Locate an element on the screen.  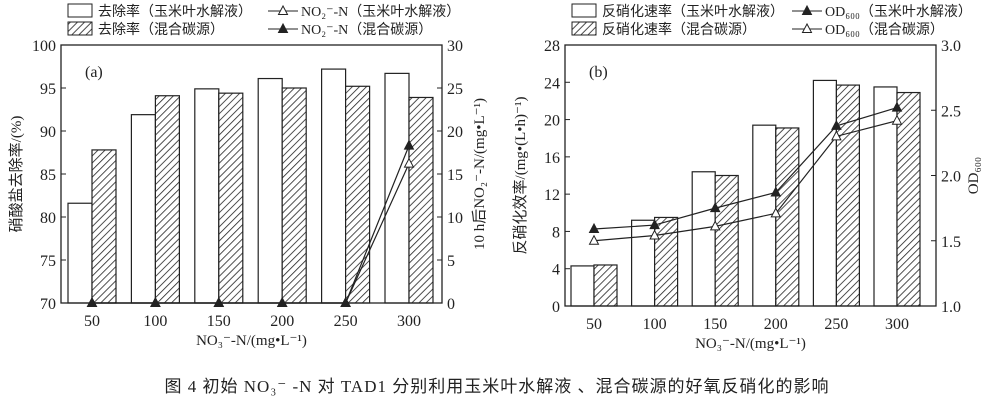
legend-label: 反硝化速率（玉米叶水解液） is located at coordinates (693, 11).